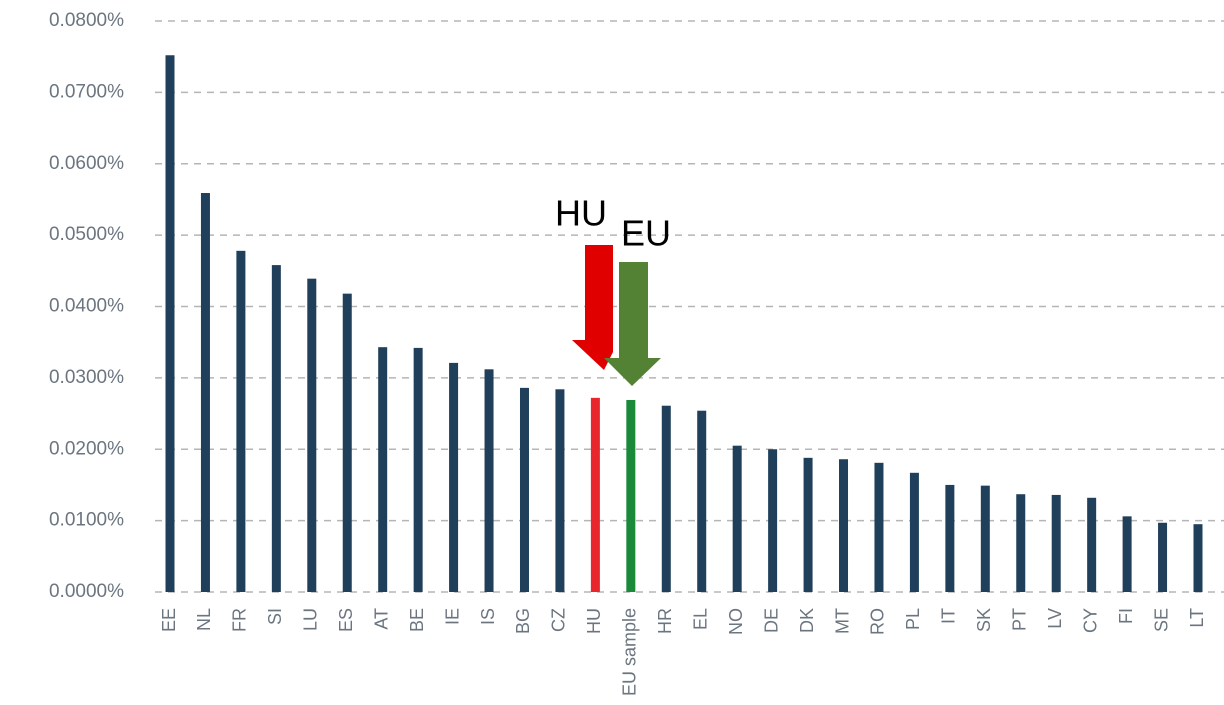 The image size is (1224, 705). What do you see at coordinates (86, 377) in the screenshot?
I see `y-tick-label: 0.0300%` at bounding box center [86, 377].